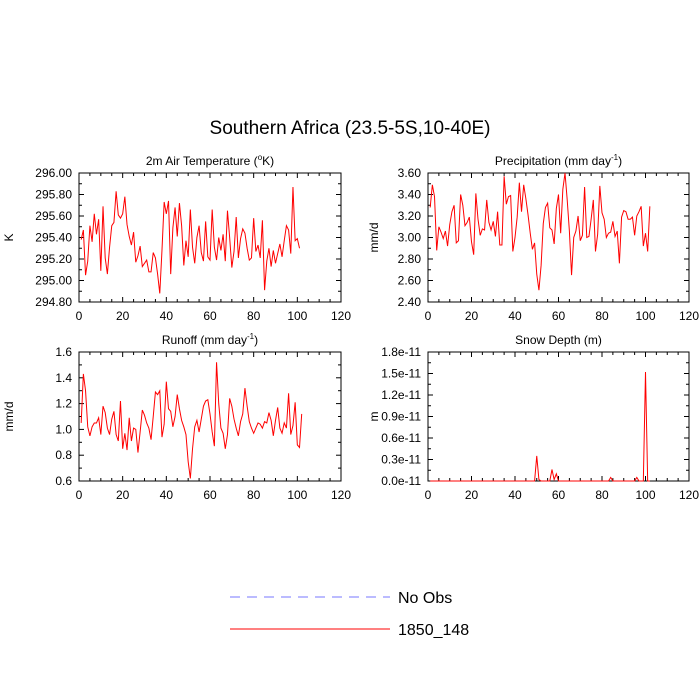 The image size is (700, 700). I want to click on legend-label-2: 1850_148, so click(433, 630).